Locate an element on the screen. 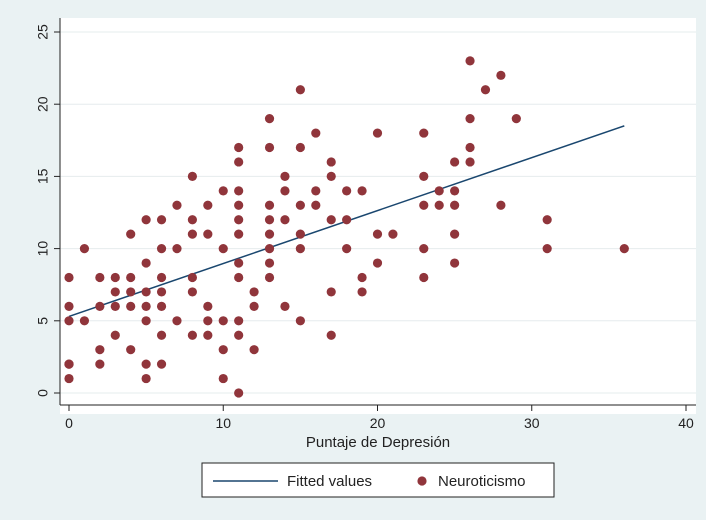 The width and height of the screenshot is (706, 520). x-tick-label: 0 is located at coordinates (69, 423).